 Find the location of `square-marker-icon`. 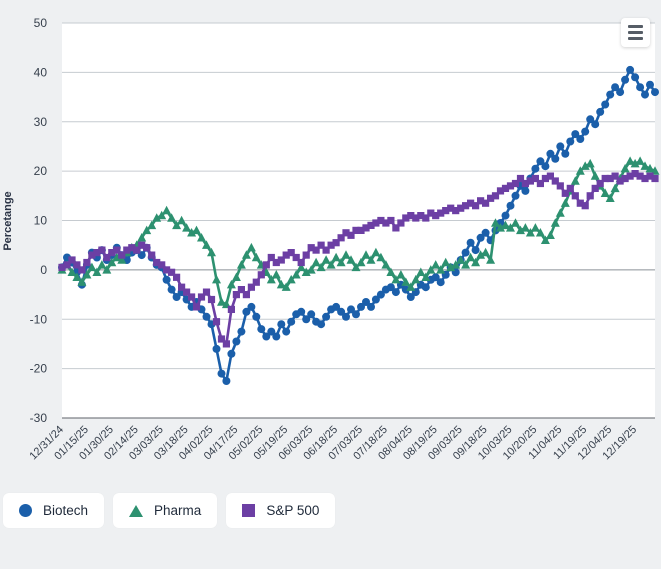

square-marker-icon is located at coordinates (249, 510).